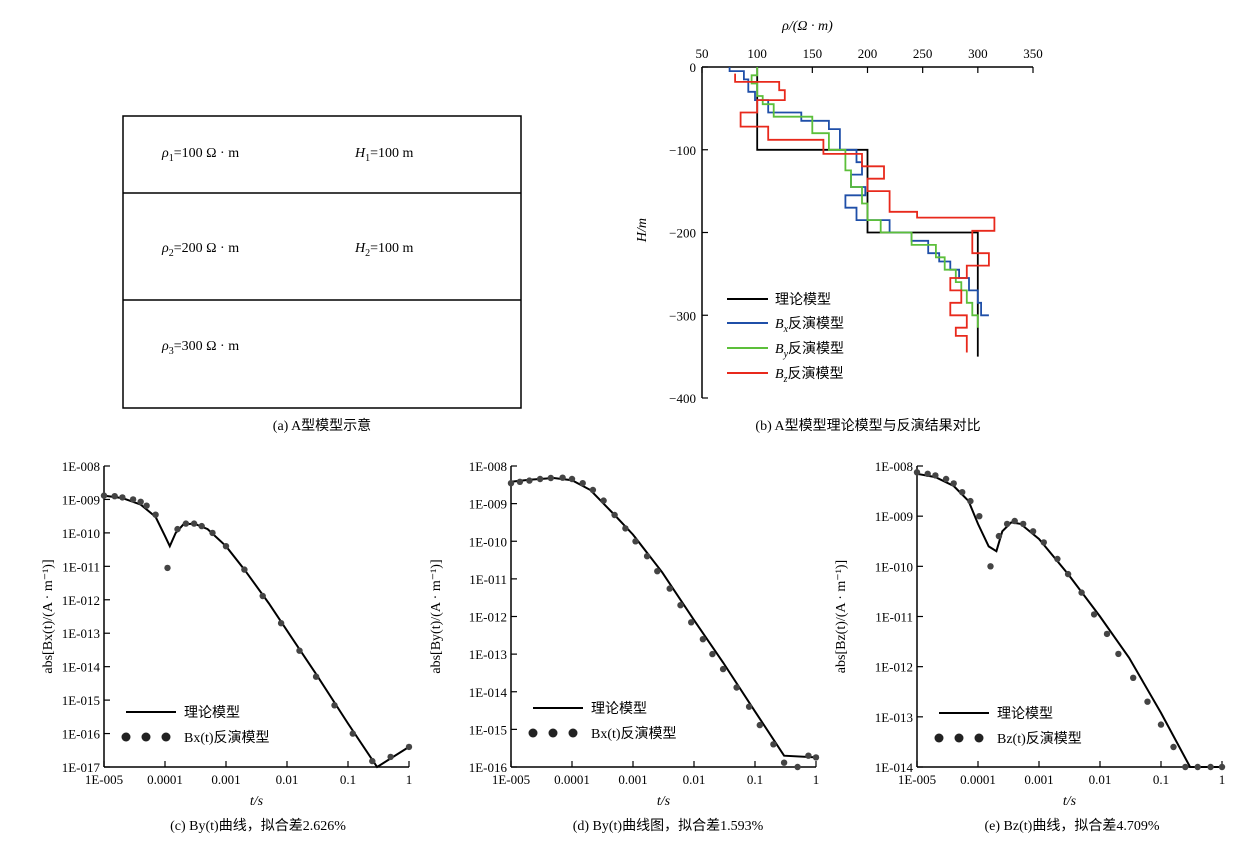 The image size is (1233, 845). What do you see at coordinates (809, 350) in the screenshot?
I see `legend-label-by: By反演模型` at bounding box center [809, 350].